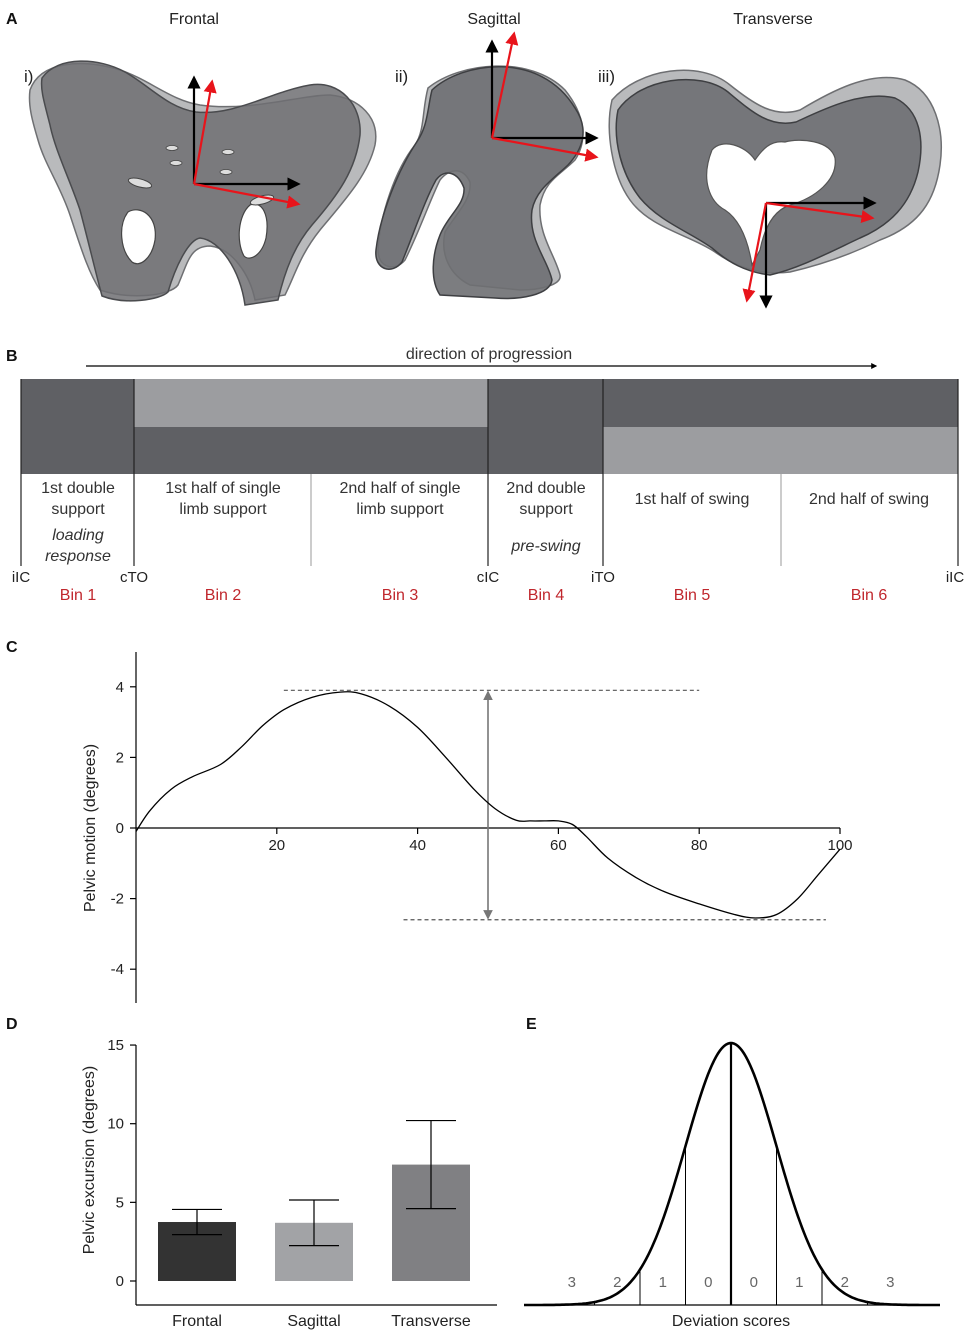 The width and height of the screenshot is (966, 1330). I want to click on panel-d-y-tick-label: 10, so click(115, 1124).